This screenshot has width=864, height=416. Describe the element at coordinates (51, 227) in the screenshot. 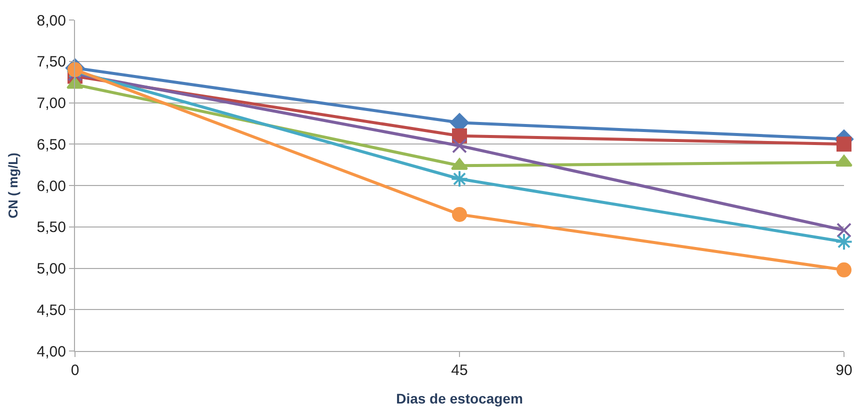

I see `y-tick-label: 5,50` at that location.